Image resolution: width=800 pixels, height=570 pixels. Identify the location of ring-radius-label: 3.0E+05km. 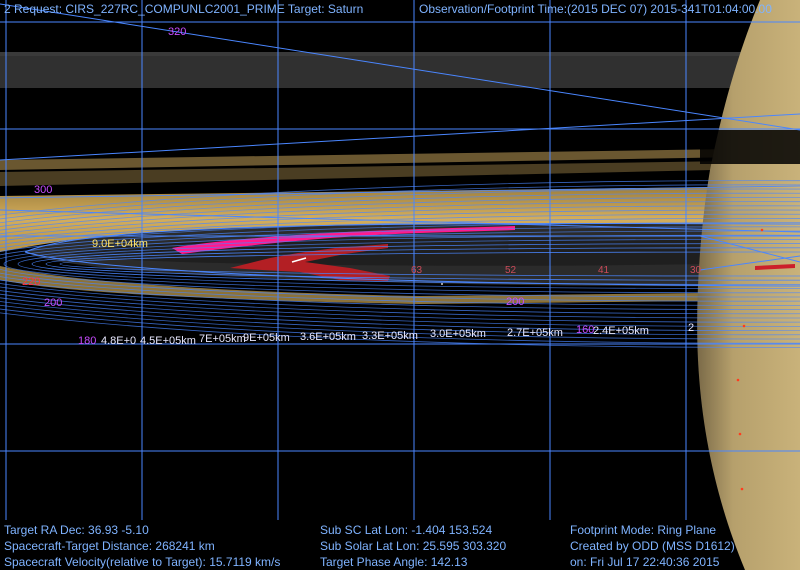
(458, 334).